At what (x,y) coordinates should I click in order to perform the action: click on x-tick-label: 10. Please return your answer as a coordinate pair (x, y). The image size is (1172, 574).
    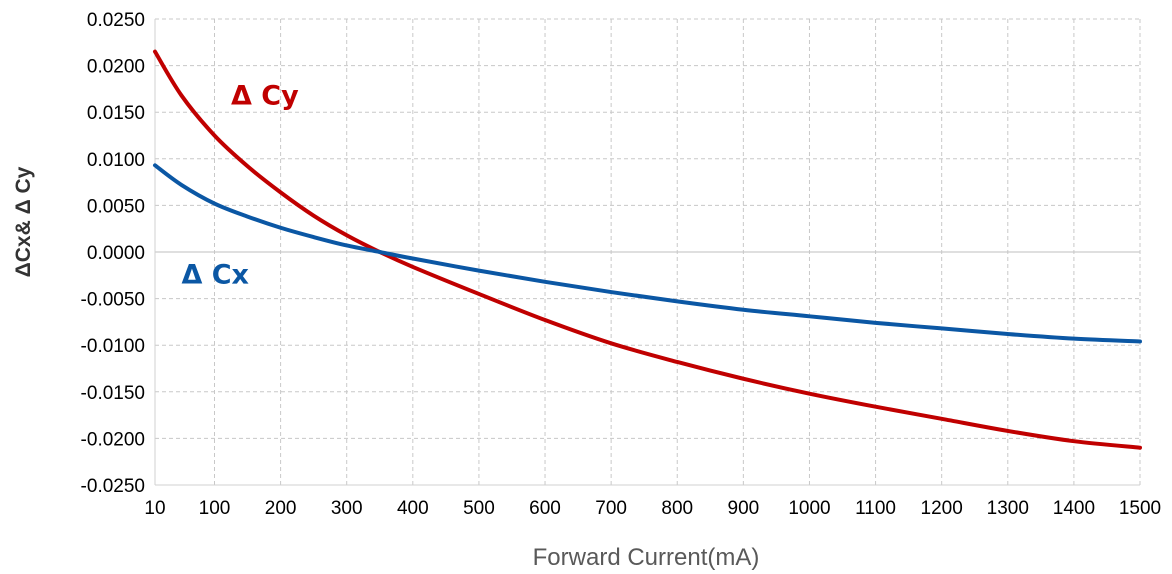
    Looking at the image, I should click on (154, 508).